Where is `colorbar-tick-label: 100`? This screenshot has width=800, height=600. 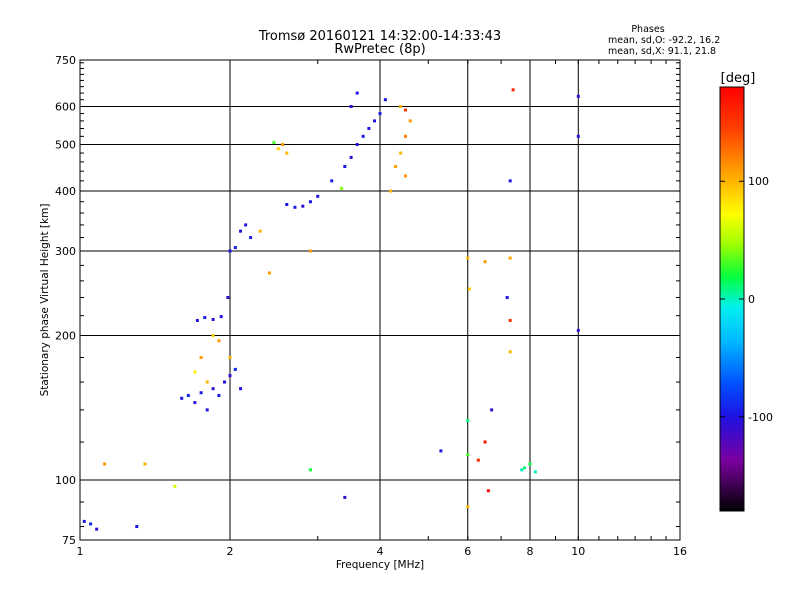 colorbar-tick-label: 100 is located at coordinates (758, 181).